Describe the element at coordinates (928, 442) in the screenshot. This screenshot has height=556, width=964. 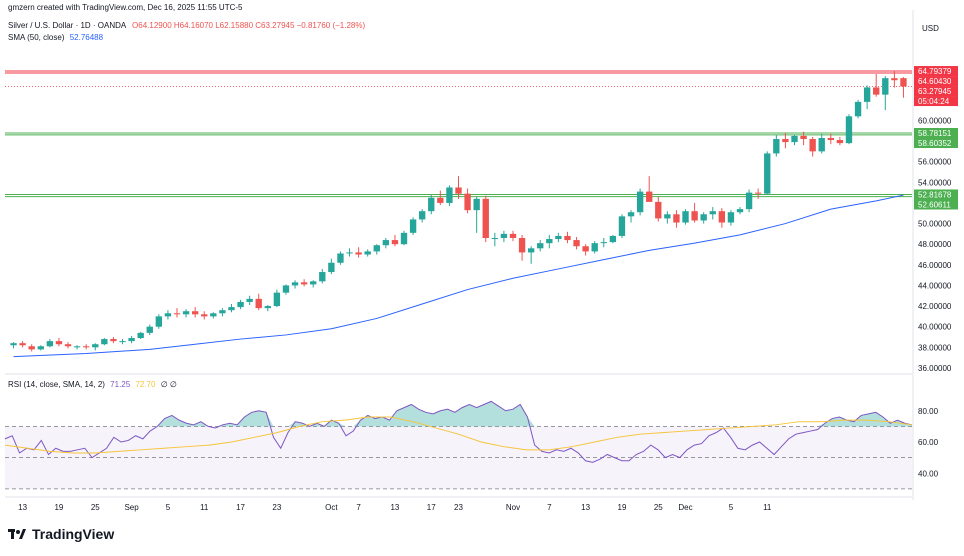
I see `rsi-tick-label: 60.00` at that location.